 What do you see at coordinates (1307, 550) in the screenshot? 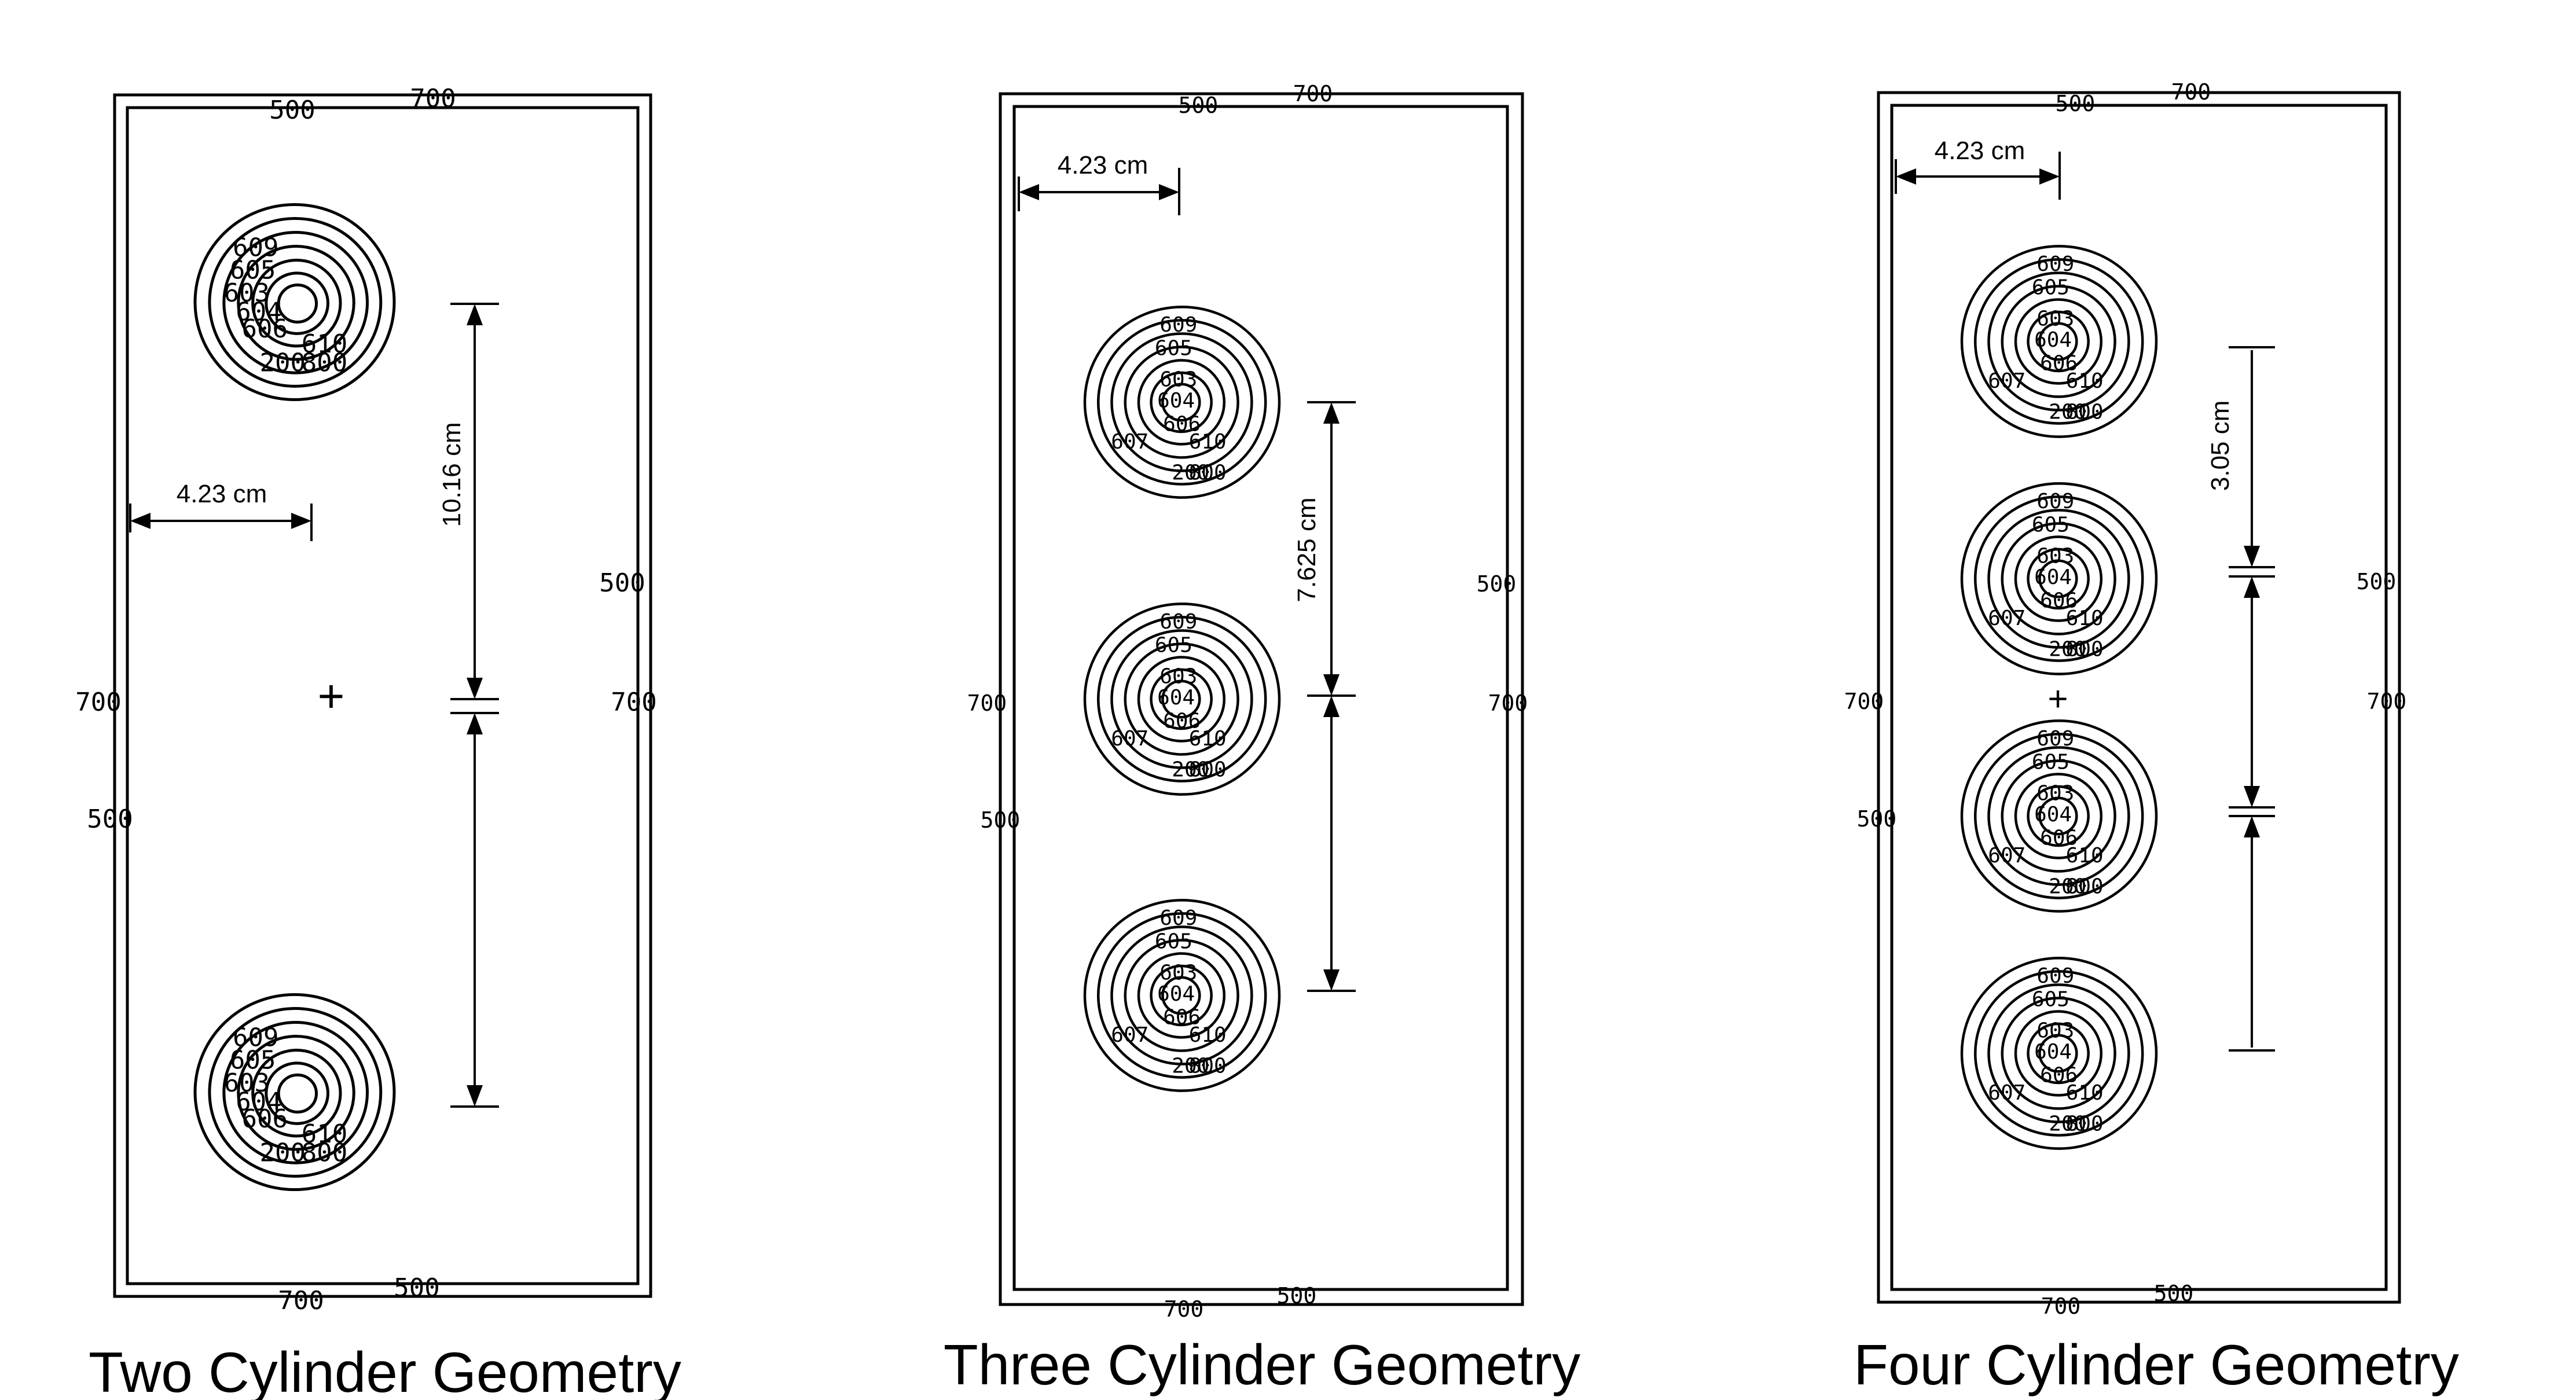
I see `spacing-label: 7.625 cm` at bounding box center [1307, 550].